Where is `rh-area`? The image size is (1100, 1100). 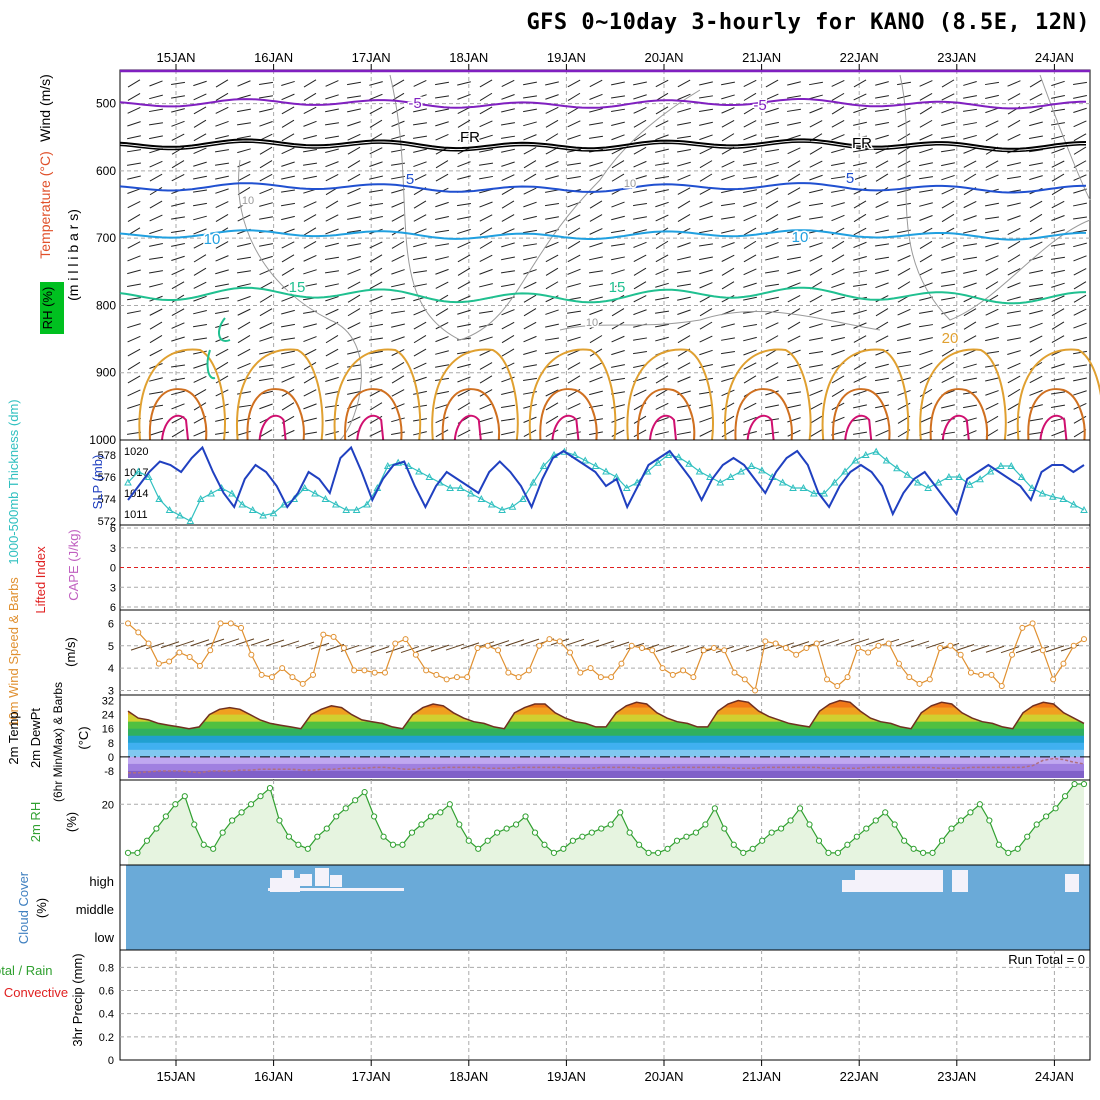
rh-area is located at coordinates (606, 824).